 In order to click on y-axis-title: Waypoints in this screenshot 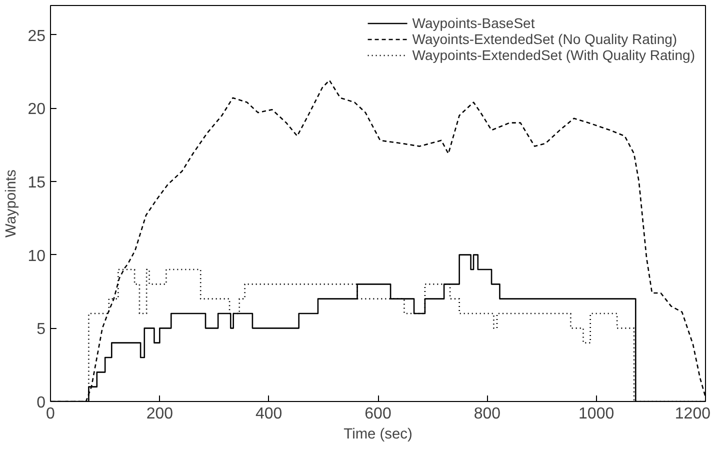, I will do `click(12, 204)`.